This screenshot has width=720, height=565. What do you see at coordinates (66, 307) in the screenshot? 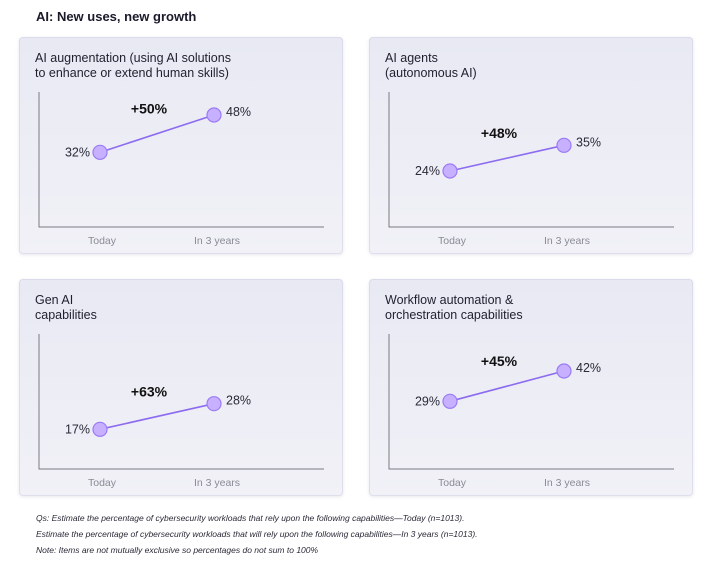
I see `chart-title: Gen AI capabilities` at bounding box center [66, 307].